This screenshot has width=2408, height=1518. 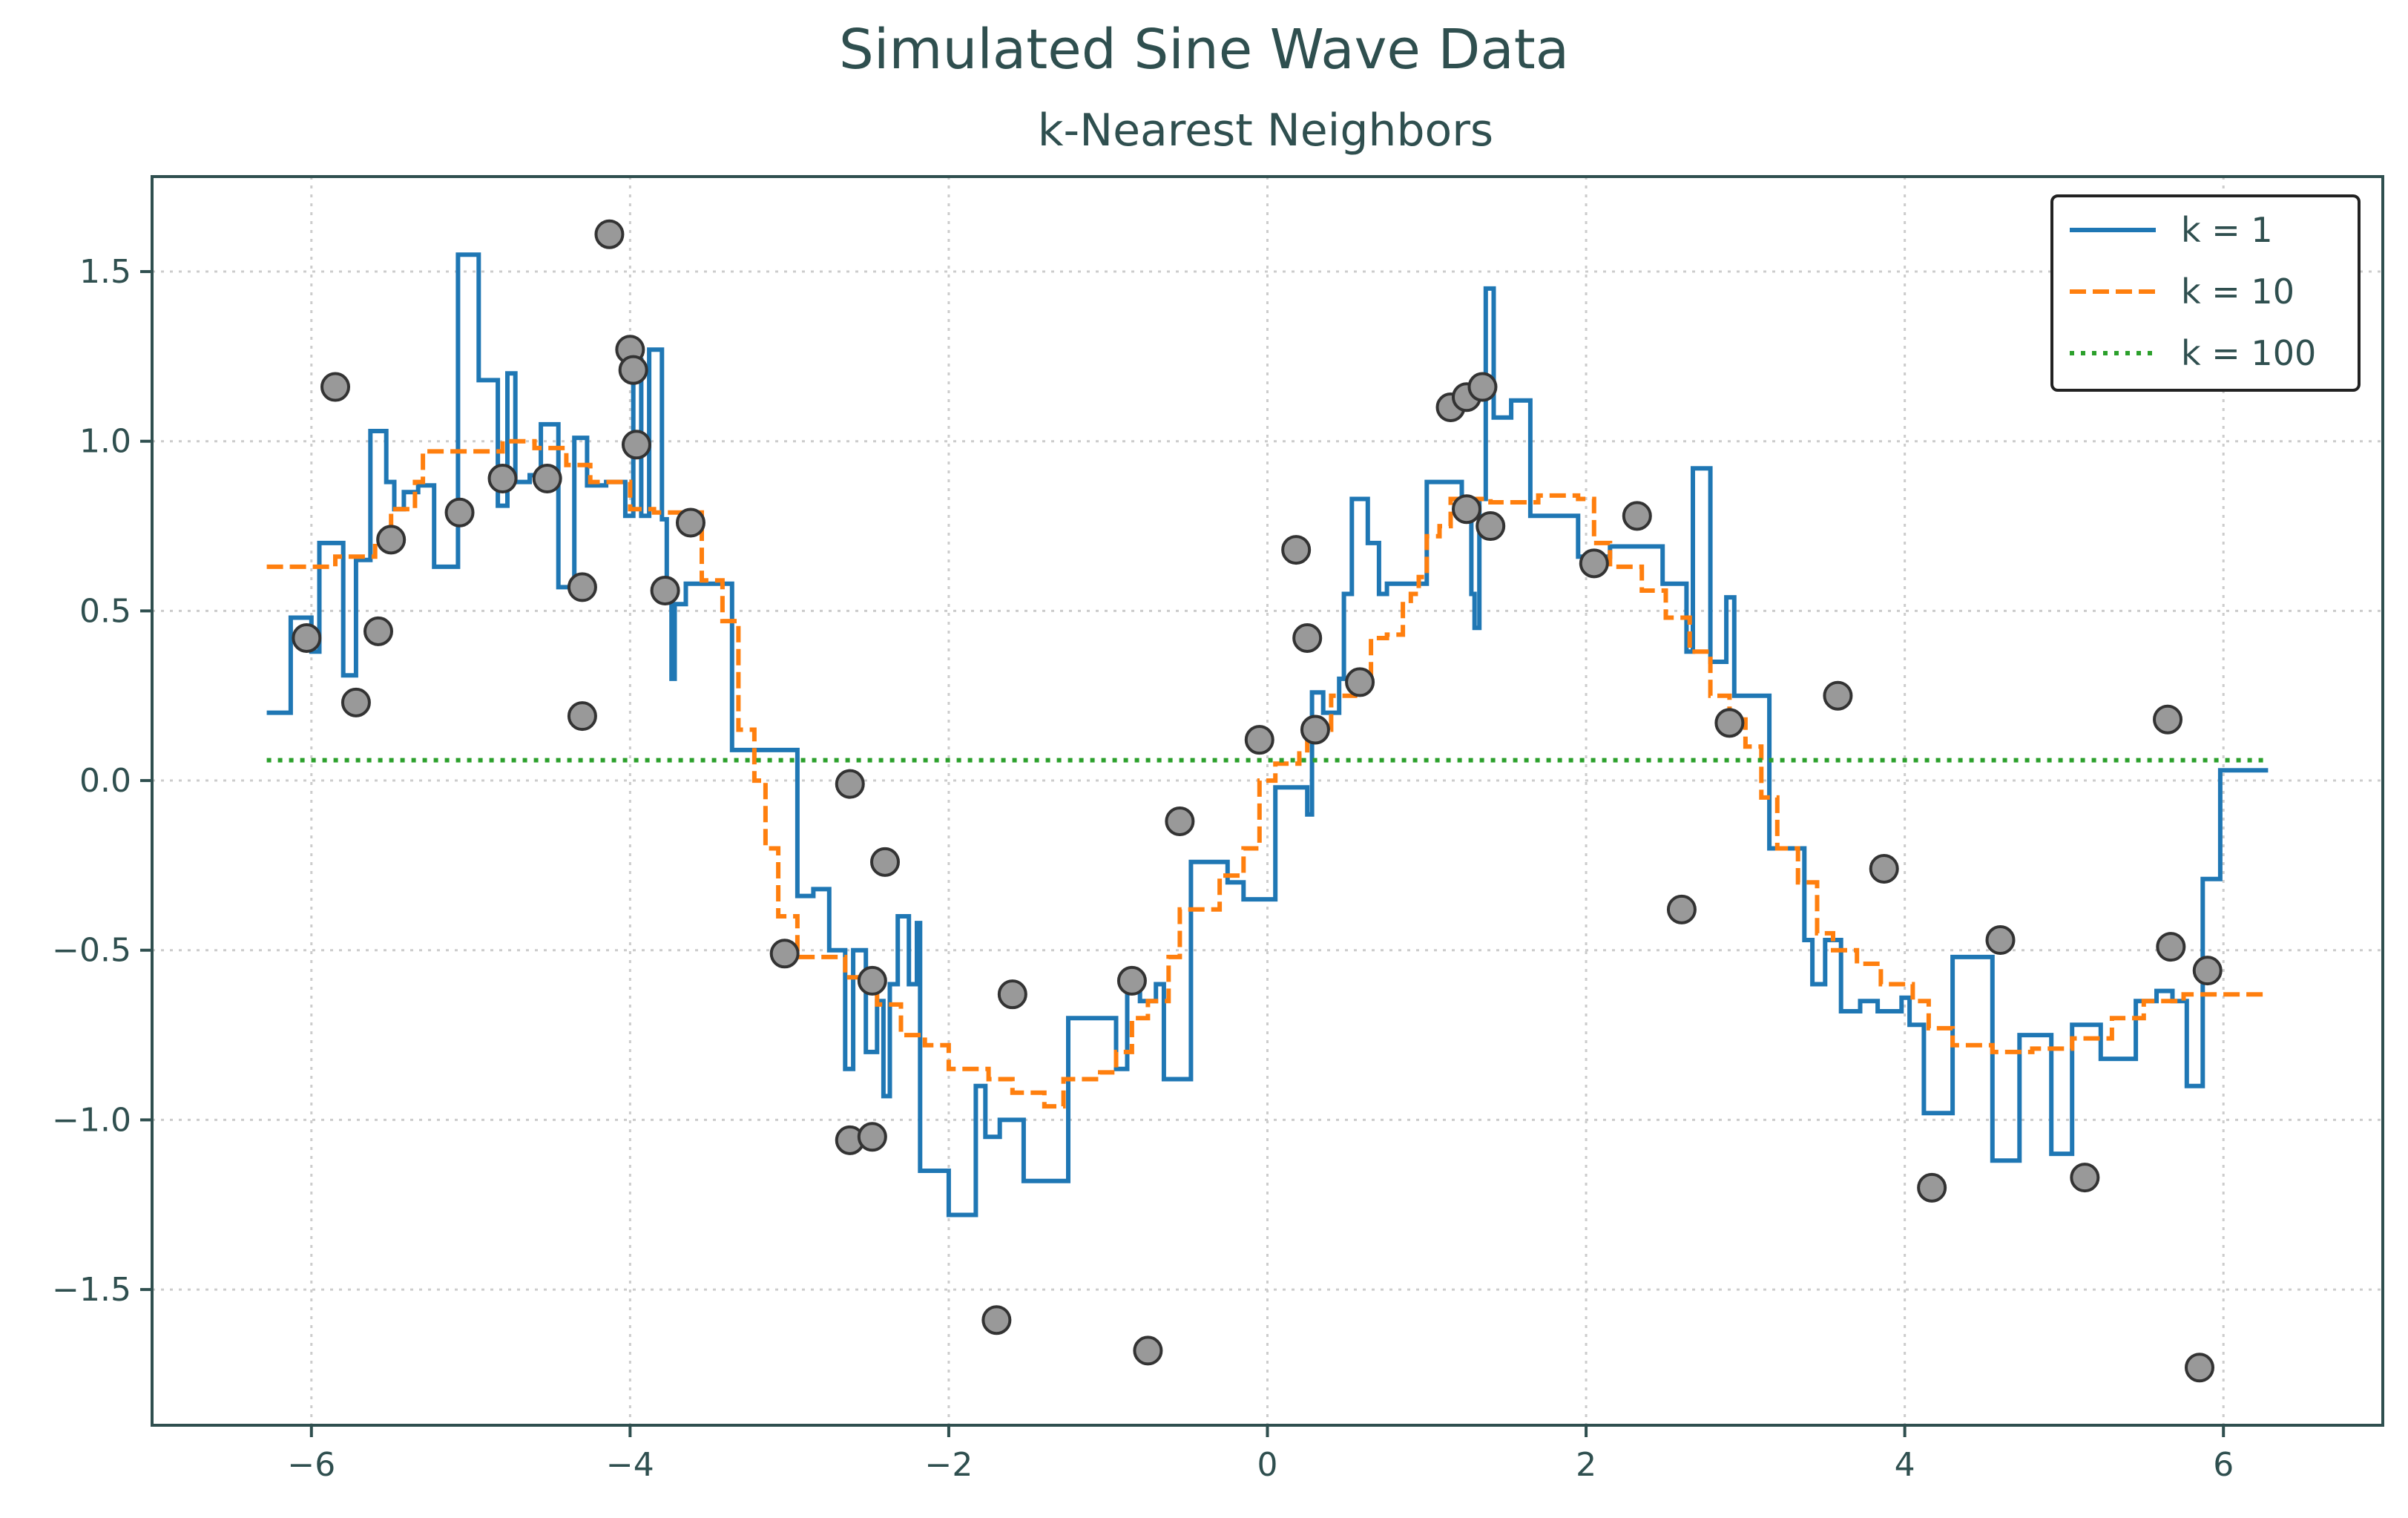 I want to click on x-tick-label: 2, so click(x=1586, y=1465).